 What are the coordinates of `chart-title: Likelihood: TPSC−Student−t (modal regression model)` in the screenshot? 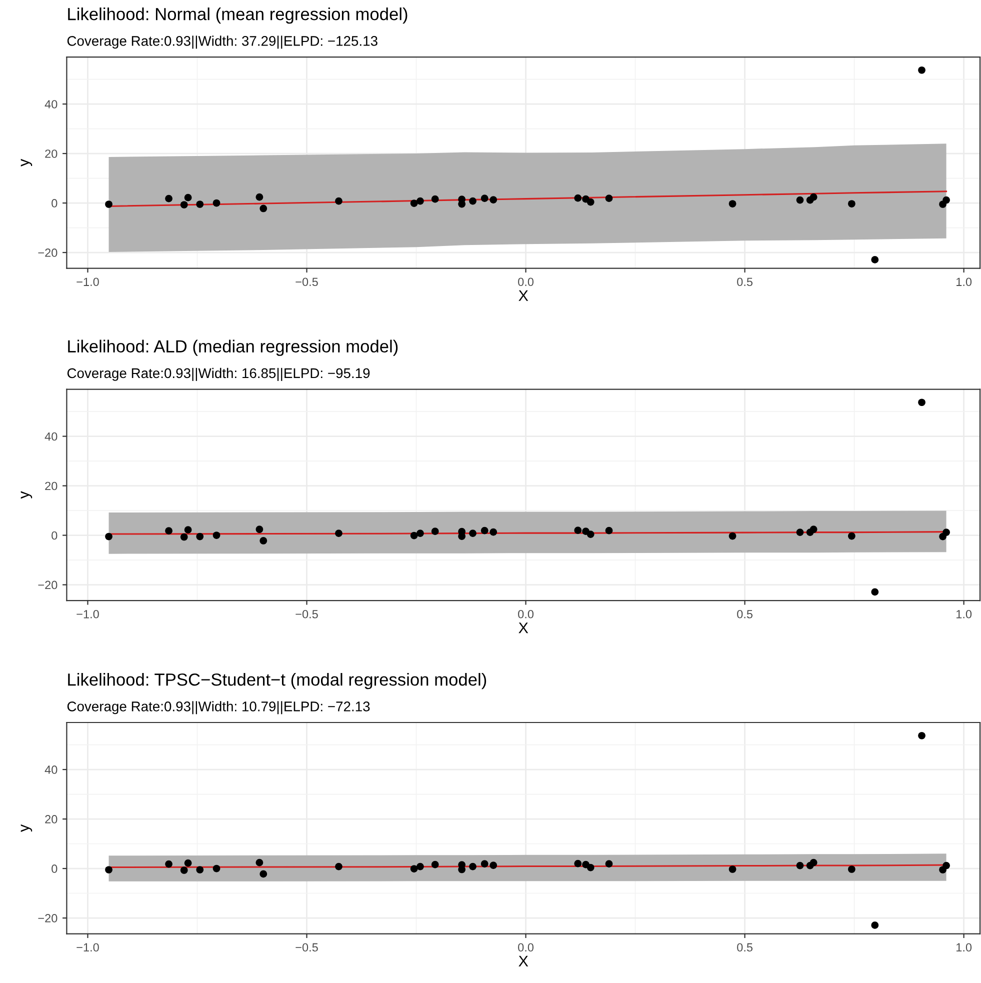 It's located at (277, 681).